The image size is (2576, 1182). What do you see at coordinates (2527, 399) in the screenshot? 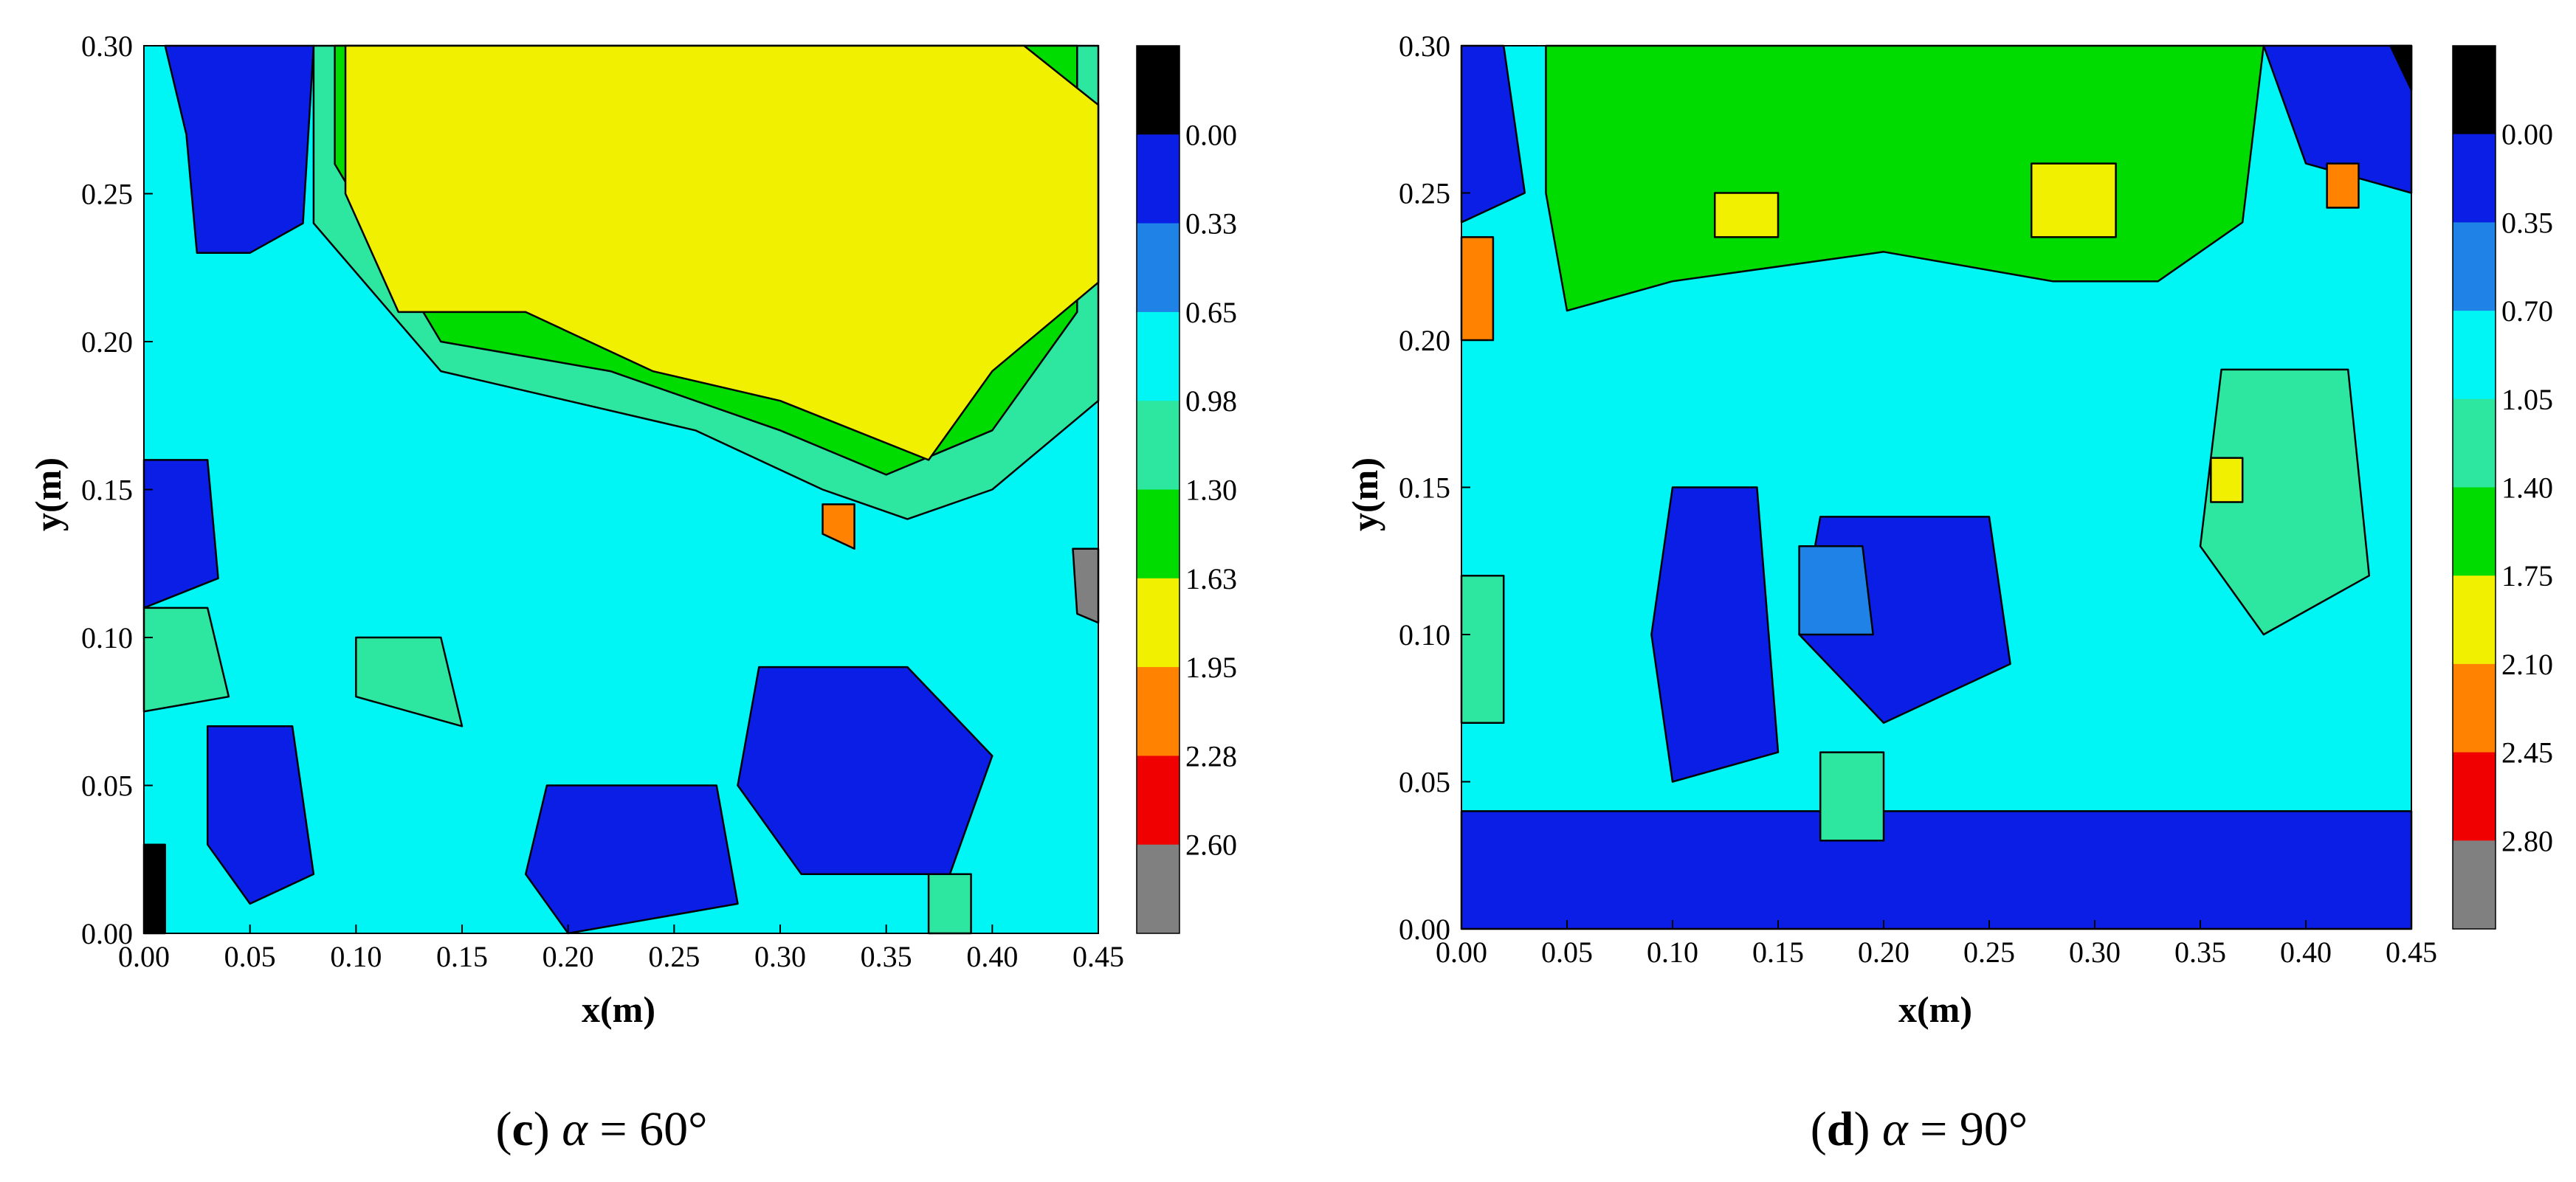
I see `colorbar-label: 1.05` at bounding box center [2527, 399].